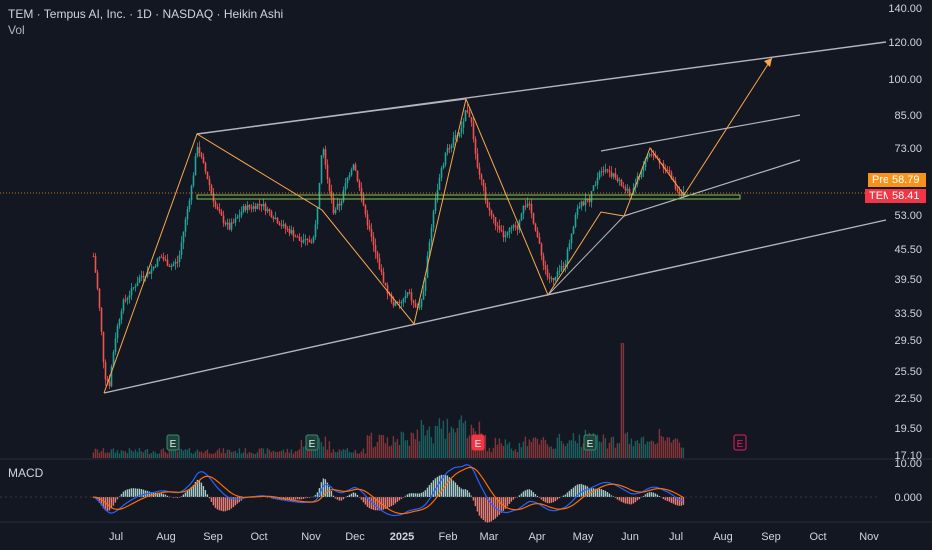 This screenshot has width=932, height=550. I want to click on price-tick-label: 29.50, so click(908, 341).